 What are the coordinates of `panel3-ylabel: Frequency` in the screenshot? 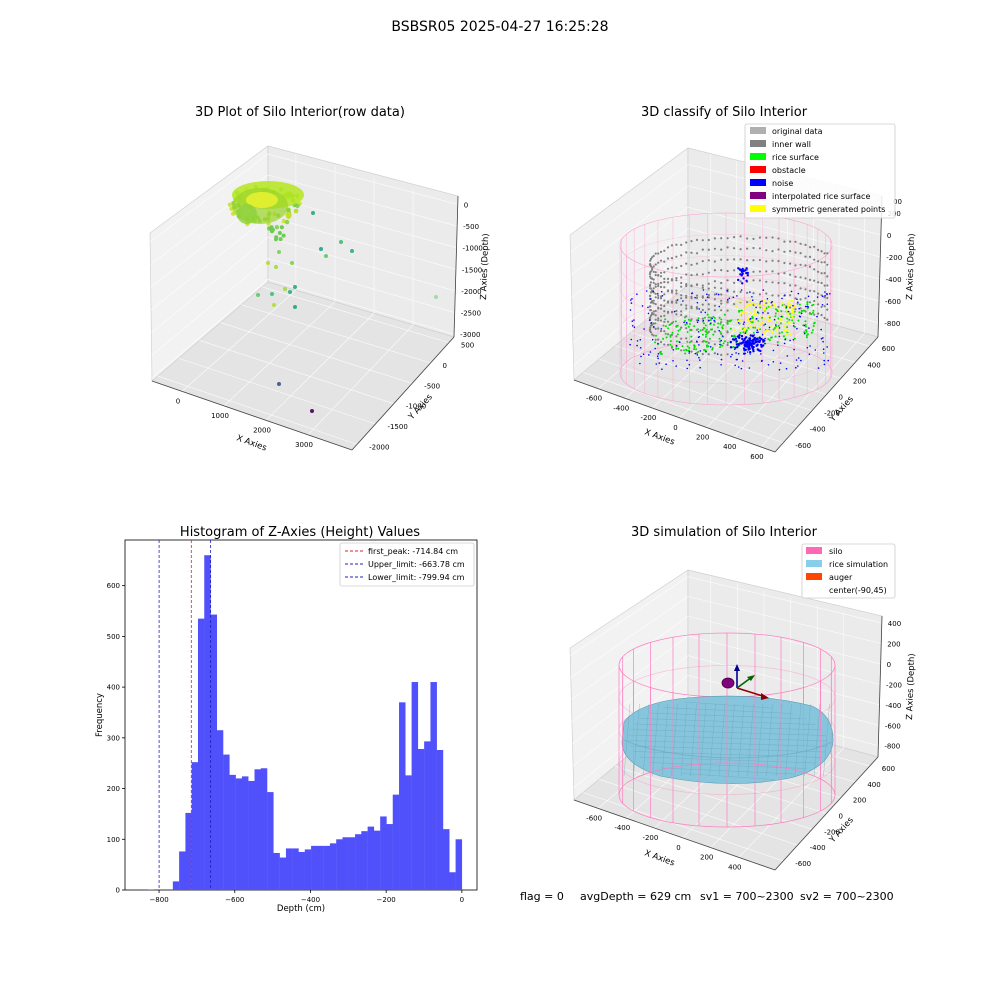 It's located at (100, 715).